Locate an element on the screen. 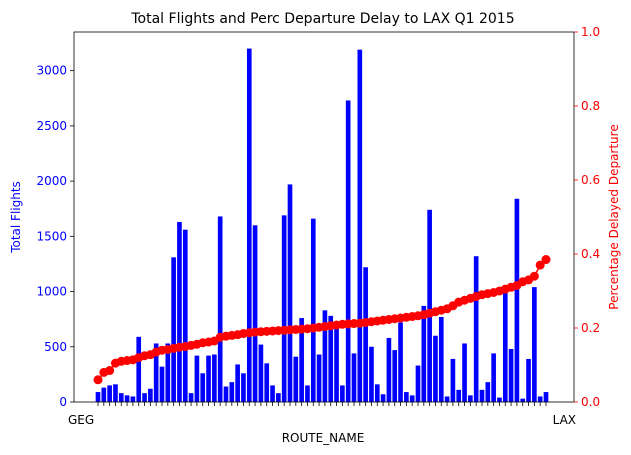 The width and height of the screenshot is (631, 455). right-tick-label: 1.0 is located at coordinates (590, 32).